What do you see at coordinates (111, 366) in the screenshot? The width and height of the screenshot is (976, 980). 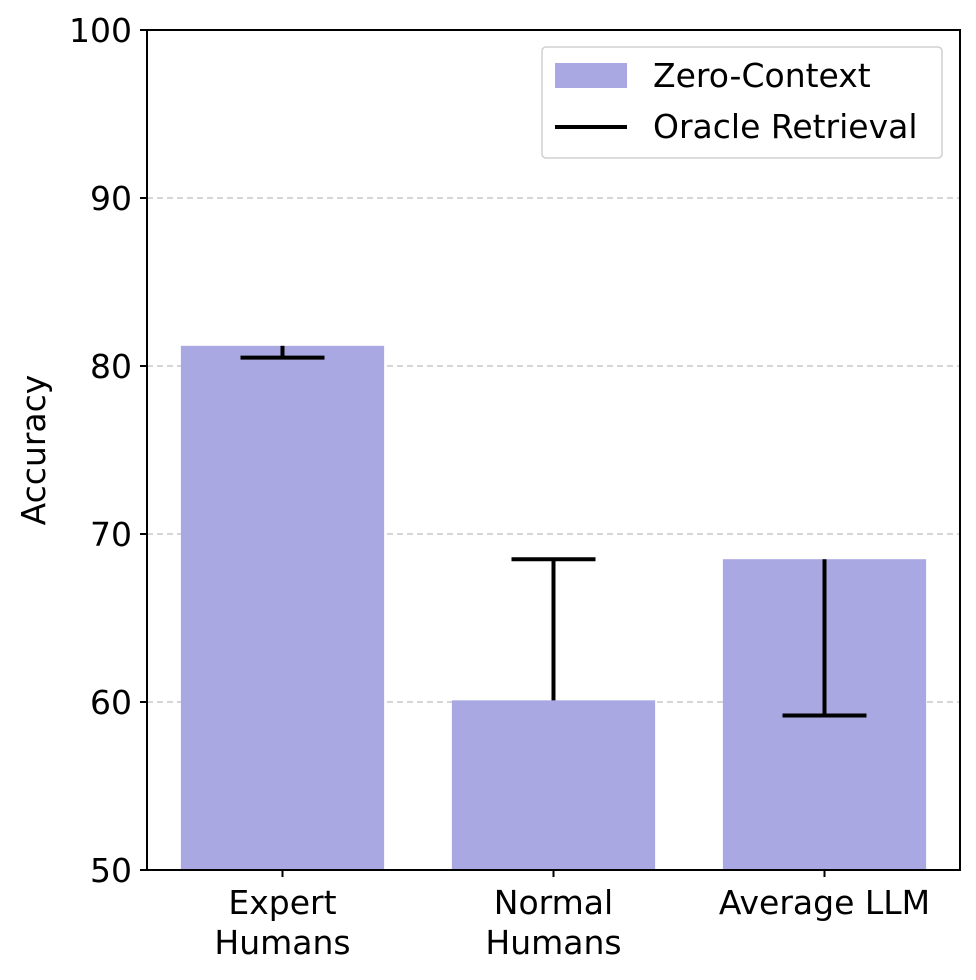 I see `y-tick-label: 80` at bounding box center [111, 366].